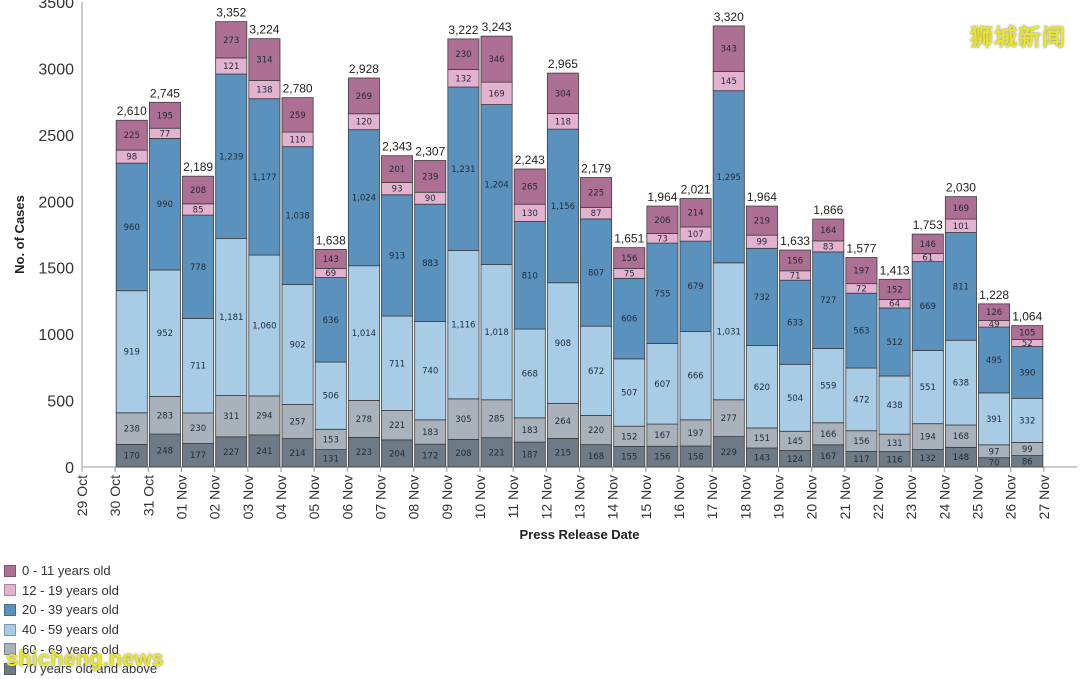  I want to click on segment-value-label: 506, so click(331, 397).